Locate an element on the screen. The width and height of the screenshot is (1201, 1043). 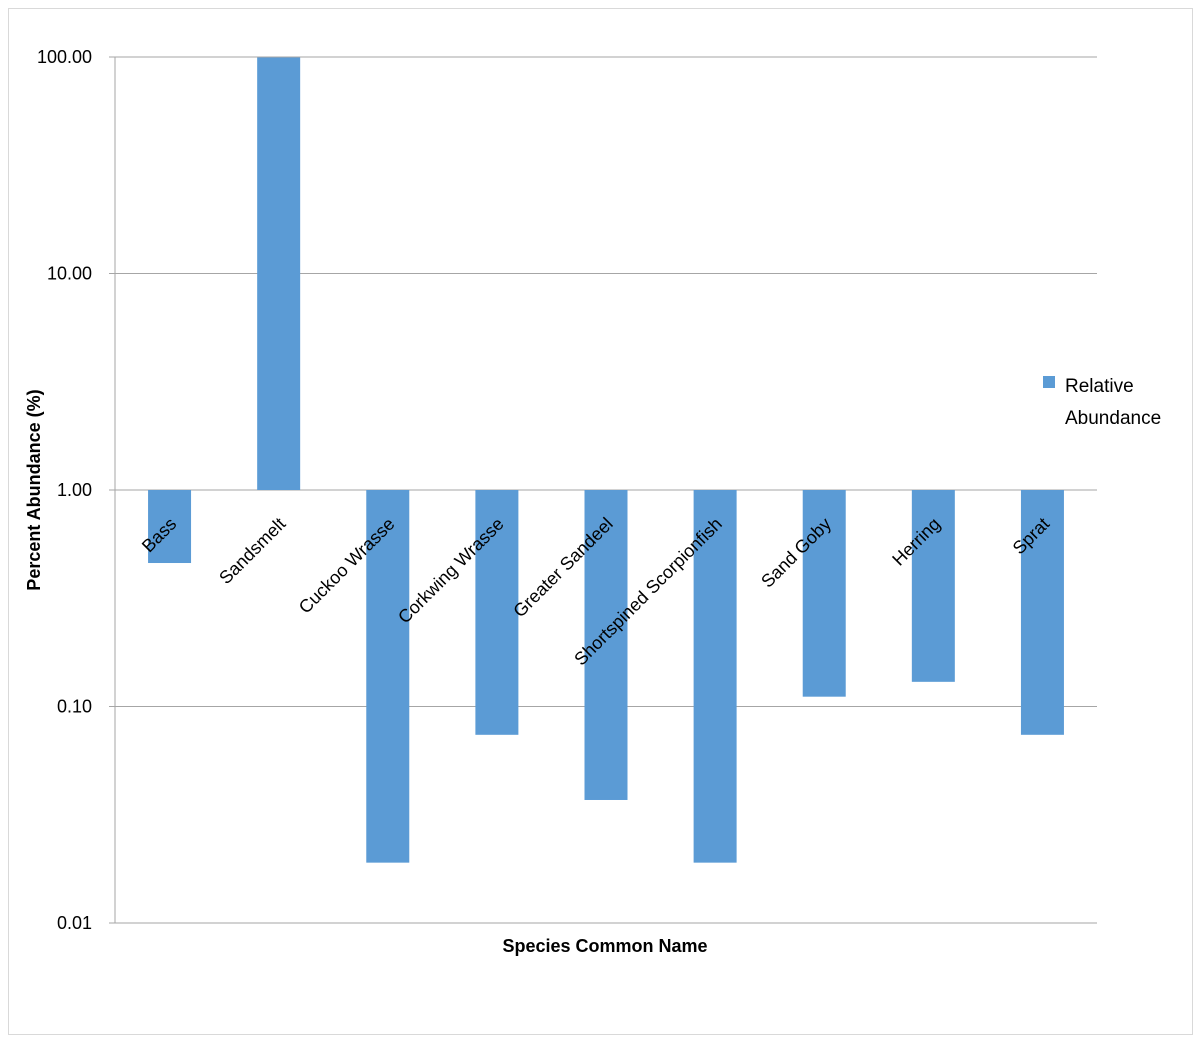
x-axis-title: Species Common Name is located at coordinates (604, 946).